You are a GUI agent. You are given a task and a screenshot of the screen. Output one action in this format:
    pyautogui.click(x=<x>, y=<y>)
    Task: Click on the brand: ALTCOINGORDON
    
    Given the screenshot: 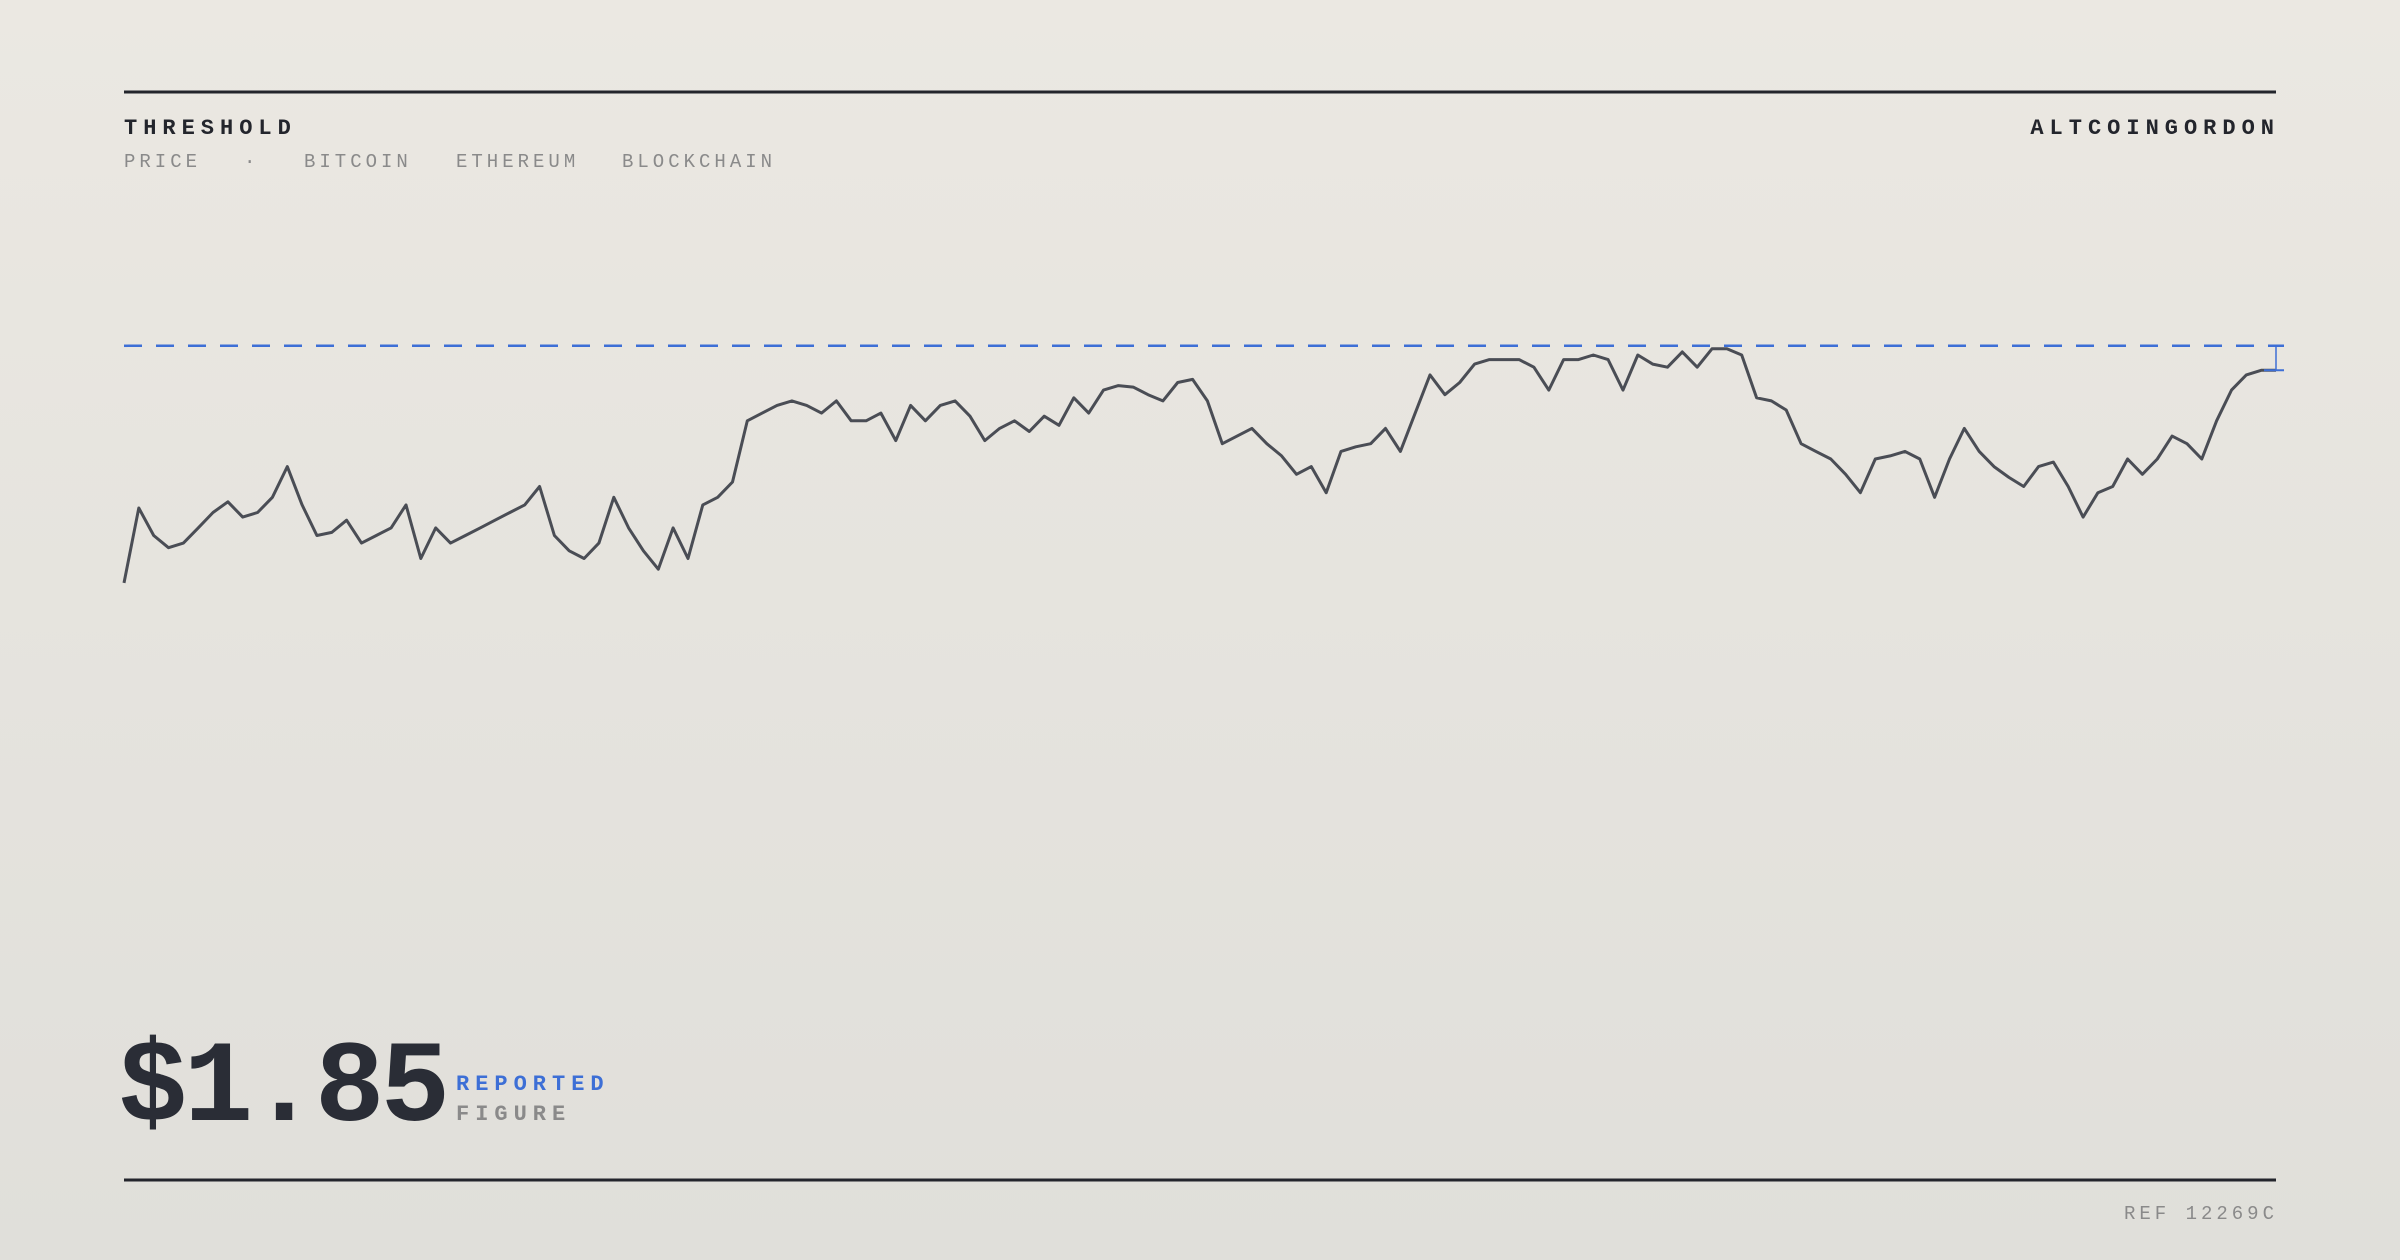 What is the action you would take?
    pyautogui.click(x=2155, y=128)
    